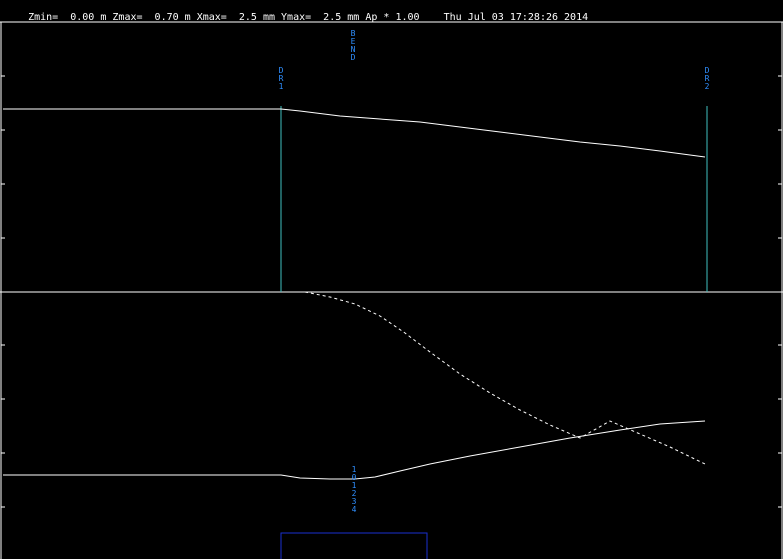 This screenshot has width=783, height=559. What do you see at coordinates (151, 17) in the screenshot?
I see `zmax-readout: Zmax= 0.70 m` at bounding box center [151, 17].